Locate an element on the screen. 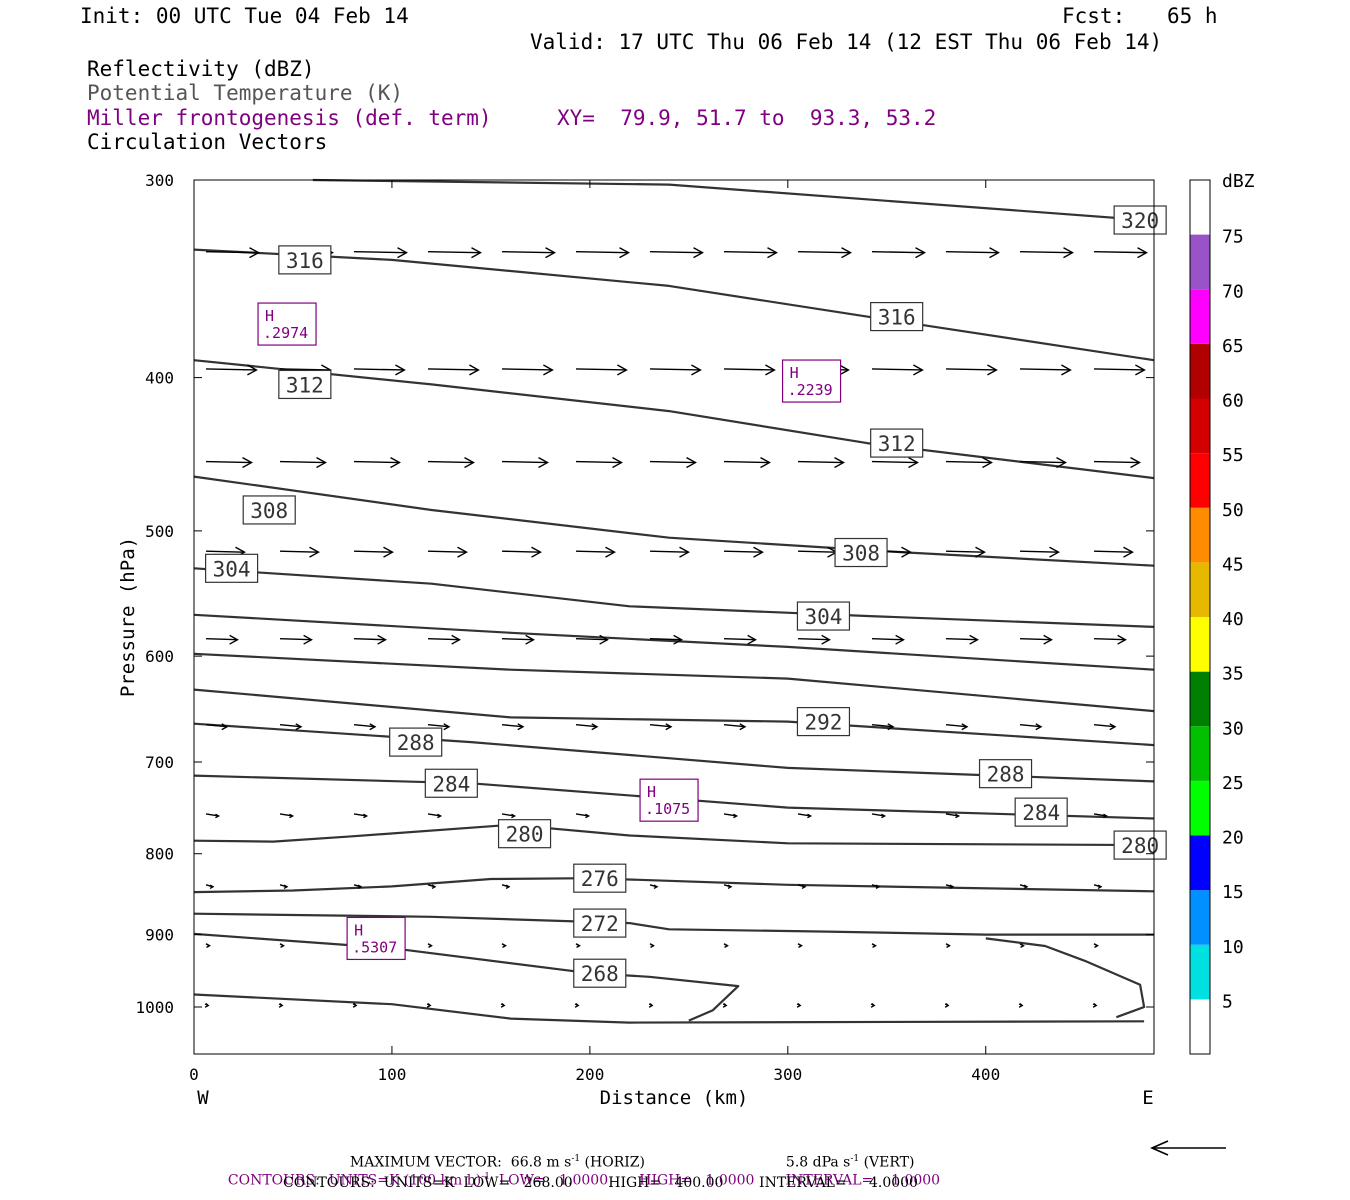 The height and width of the screenshot is (1200, 1350). colorbar-level-label: 5 is located at coordinates (1227, 1001).